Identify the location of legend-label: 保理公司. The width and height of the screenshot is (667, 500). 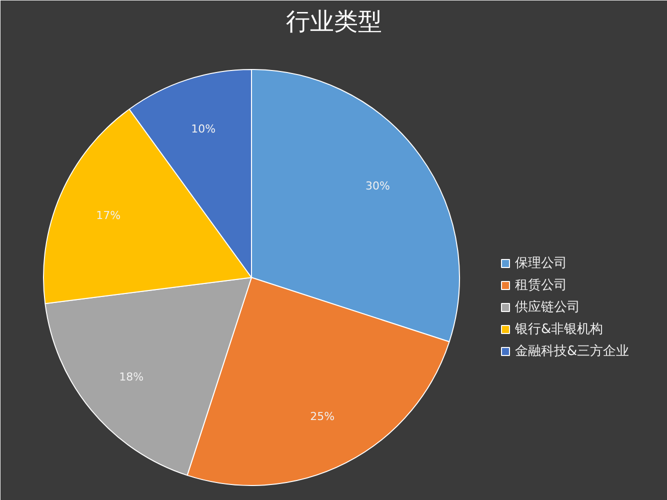
(541, 263).